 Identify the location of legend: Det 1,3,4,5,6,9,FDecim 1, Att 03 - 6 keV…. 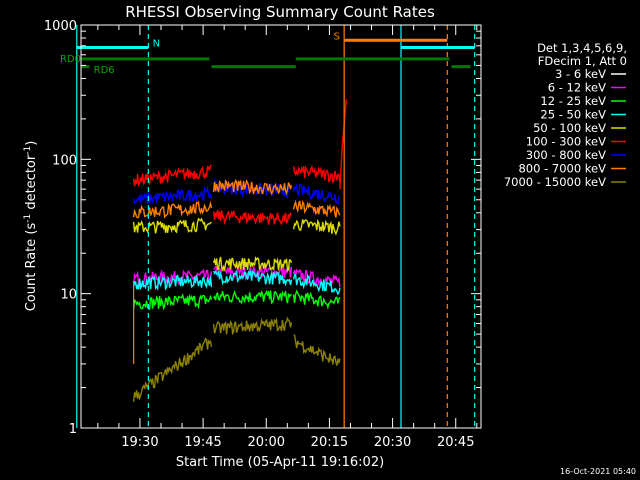
(565, 115).